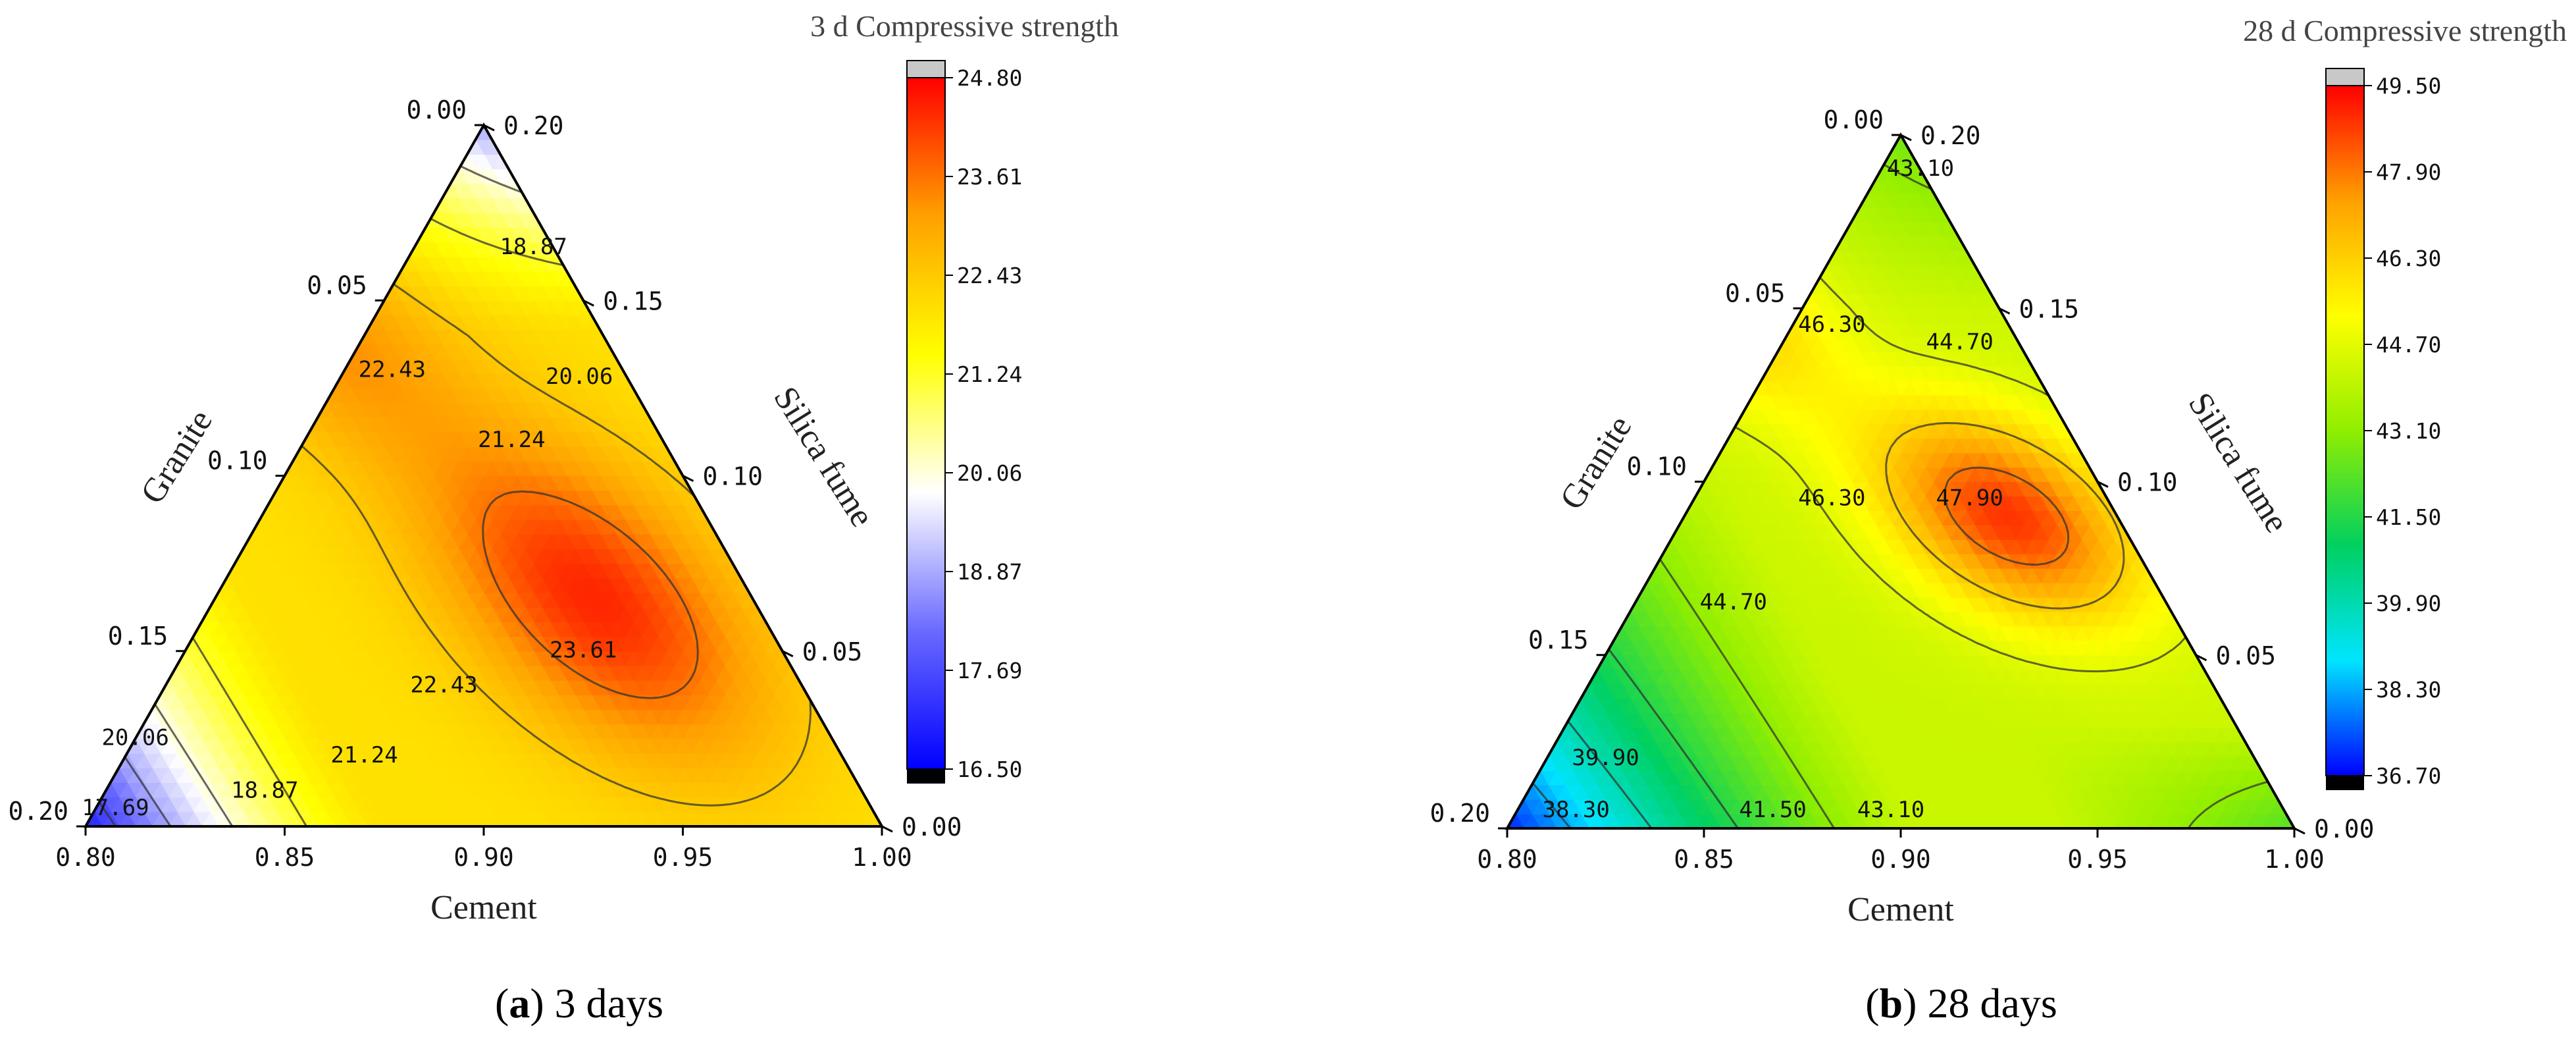  Describe the element at coordinates (1969, 498) in the screenshot. I see `contour-label: 47.90` at that location.